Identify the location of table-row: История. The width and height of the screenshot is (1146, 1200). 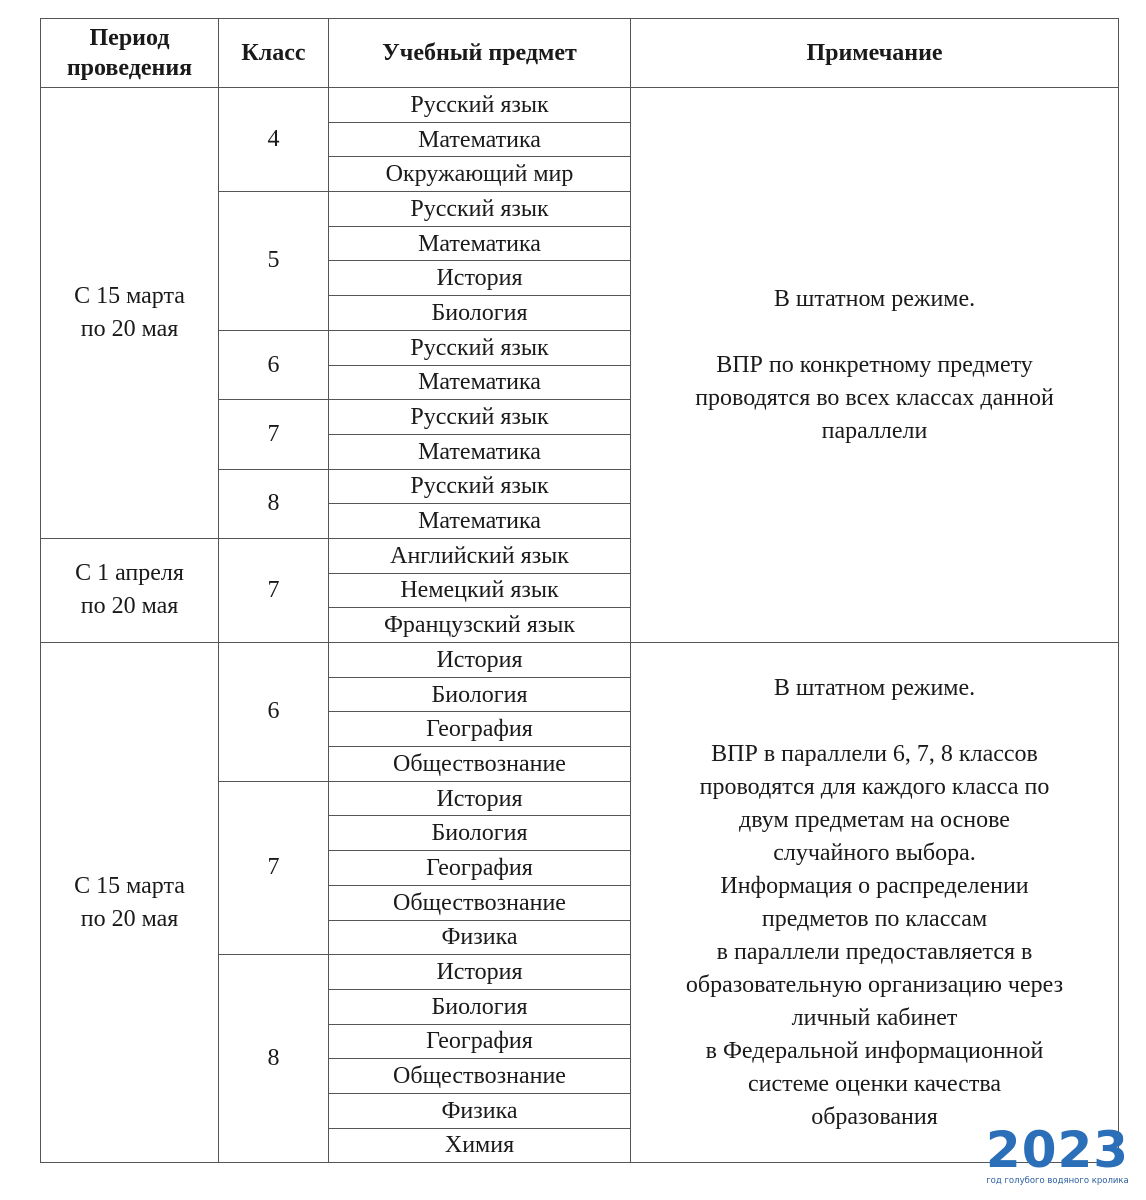
(580, 278).